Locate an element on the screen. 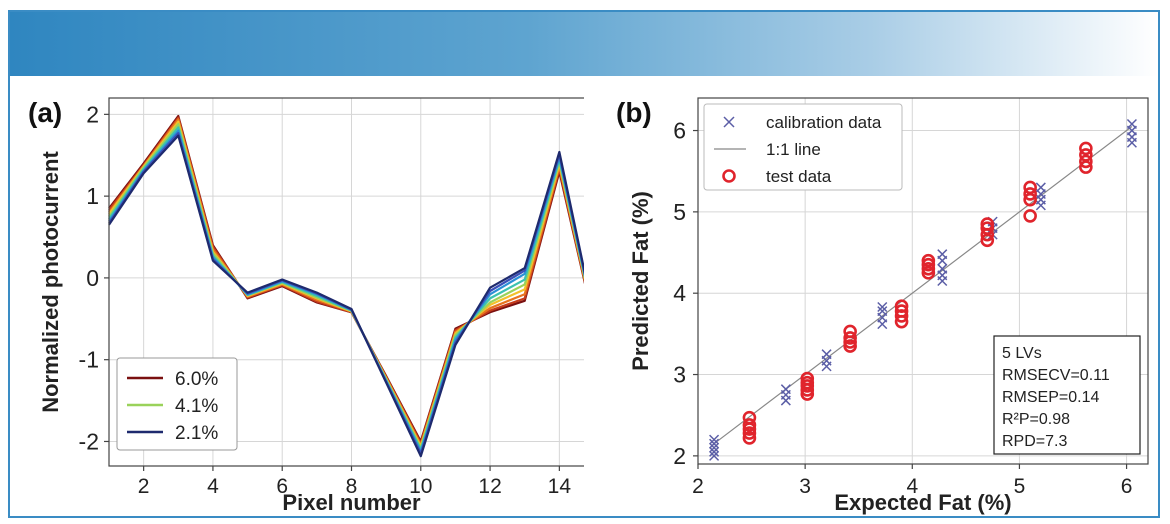 The image size is (1170, 524). y-tick-label: -1 is located at coordinates (89, 360).